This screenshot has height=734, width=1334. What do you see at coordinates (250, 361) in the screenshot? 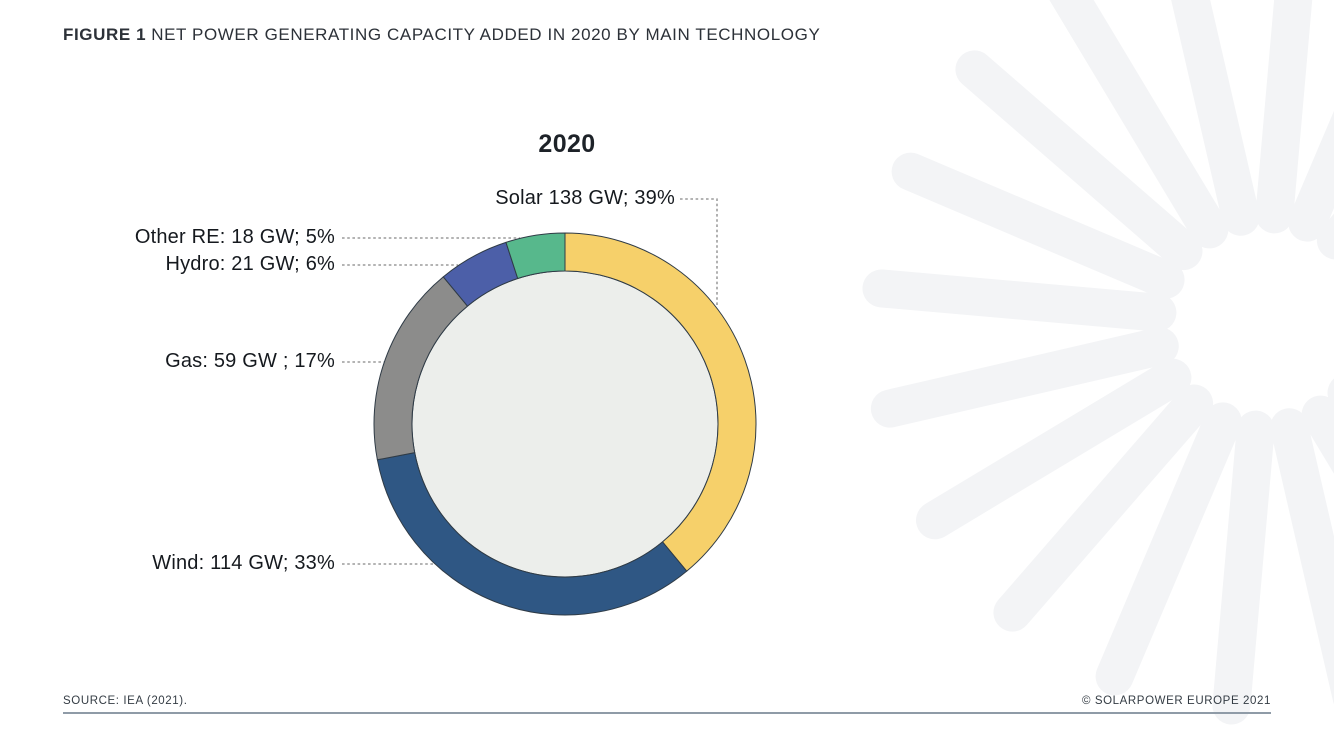
I see `callout-gas: Gas: 59 GW ; 17%` at bounding box center [250, 361].